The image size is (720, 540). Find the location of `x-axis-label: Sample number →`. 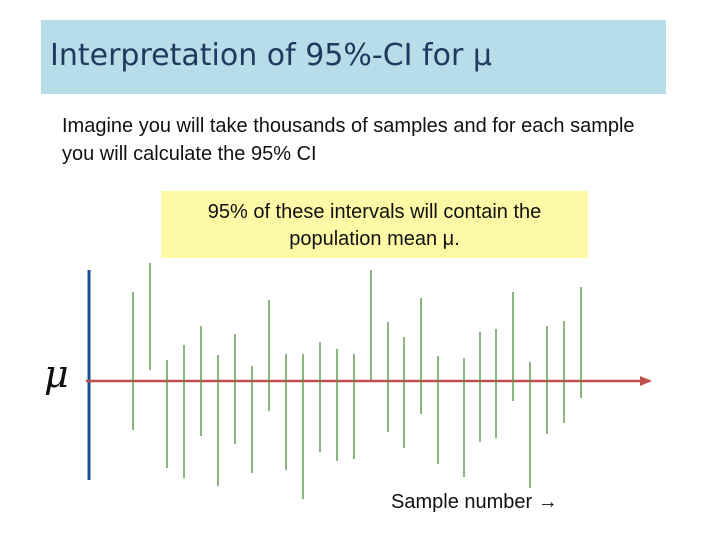

x-axis-label: Sample number → is located at coordinates (474, 502).